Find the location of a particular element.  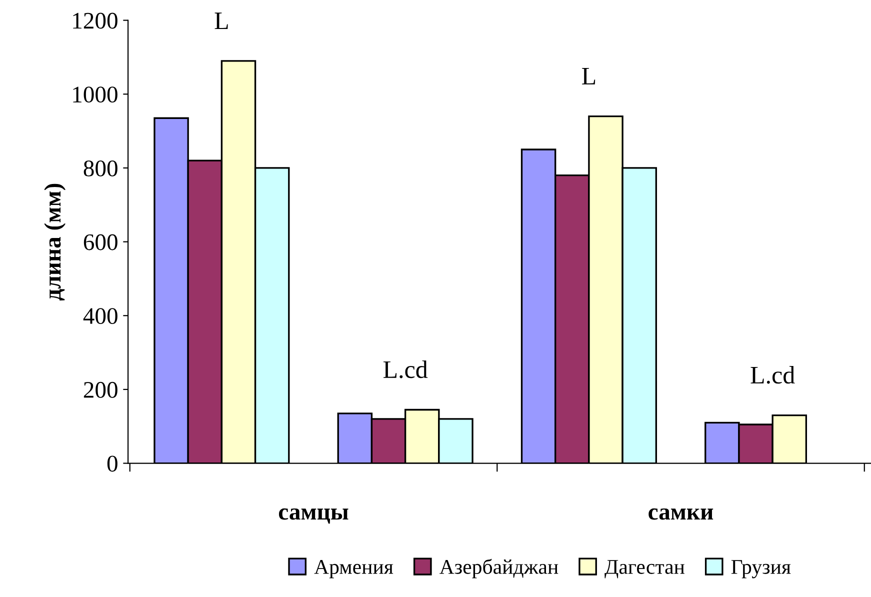

legend-label: Дагестан is located at coordinates (644, 569).